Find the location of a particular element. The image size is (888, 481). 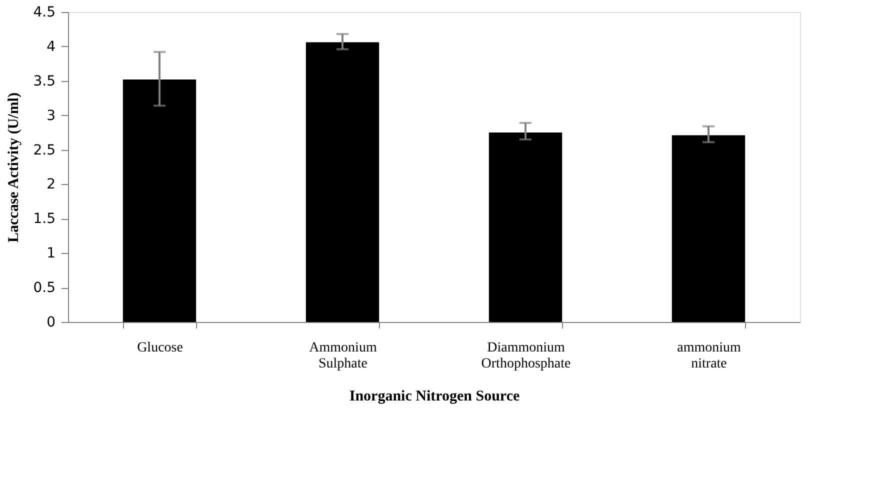

y-tick-label: 1 is located at coordinates (51, 254).